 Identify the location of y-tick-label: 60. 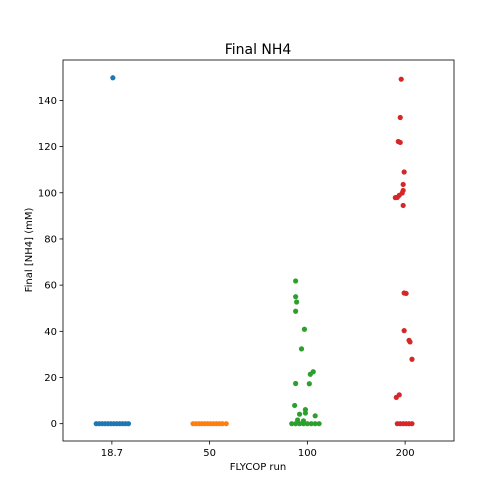
(50, 286).